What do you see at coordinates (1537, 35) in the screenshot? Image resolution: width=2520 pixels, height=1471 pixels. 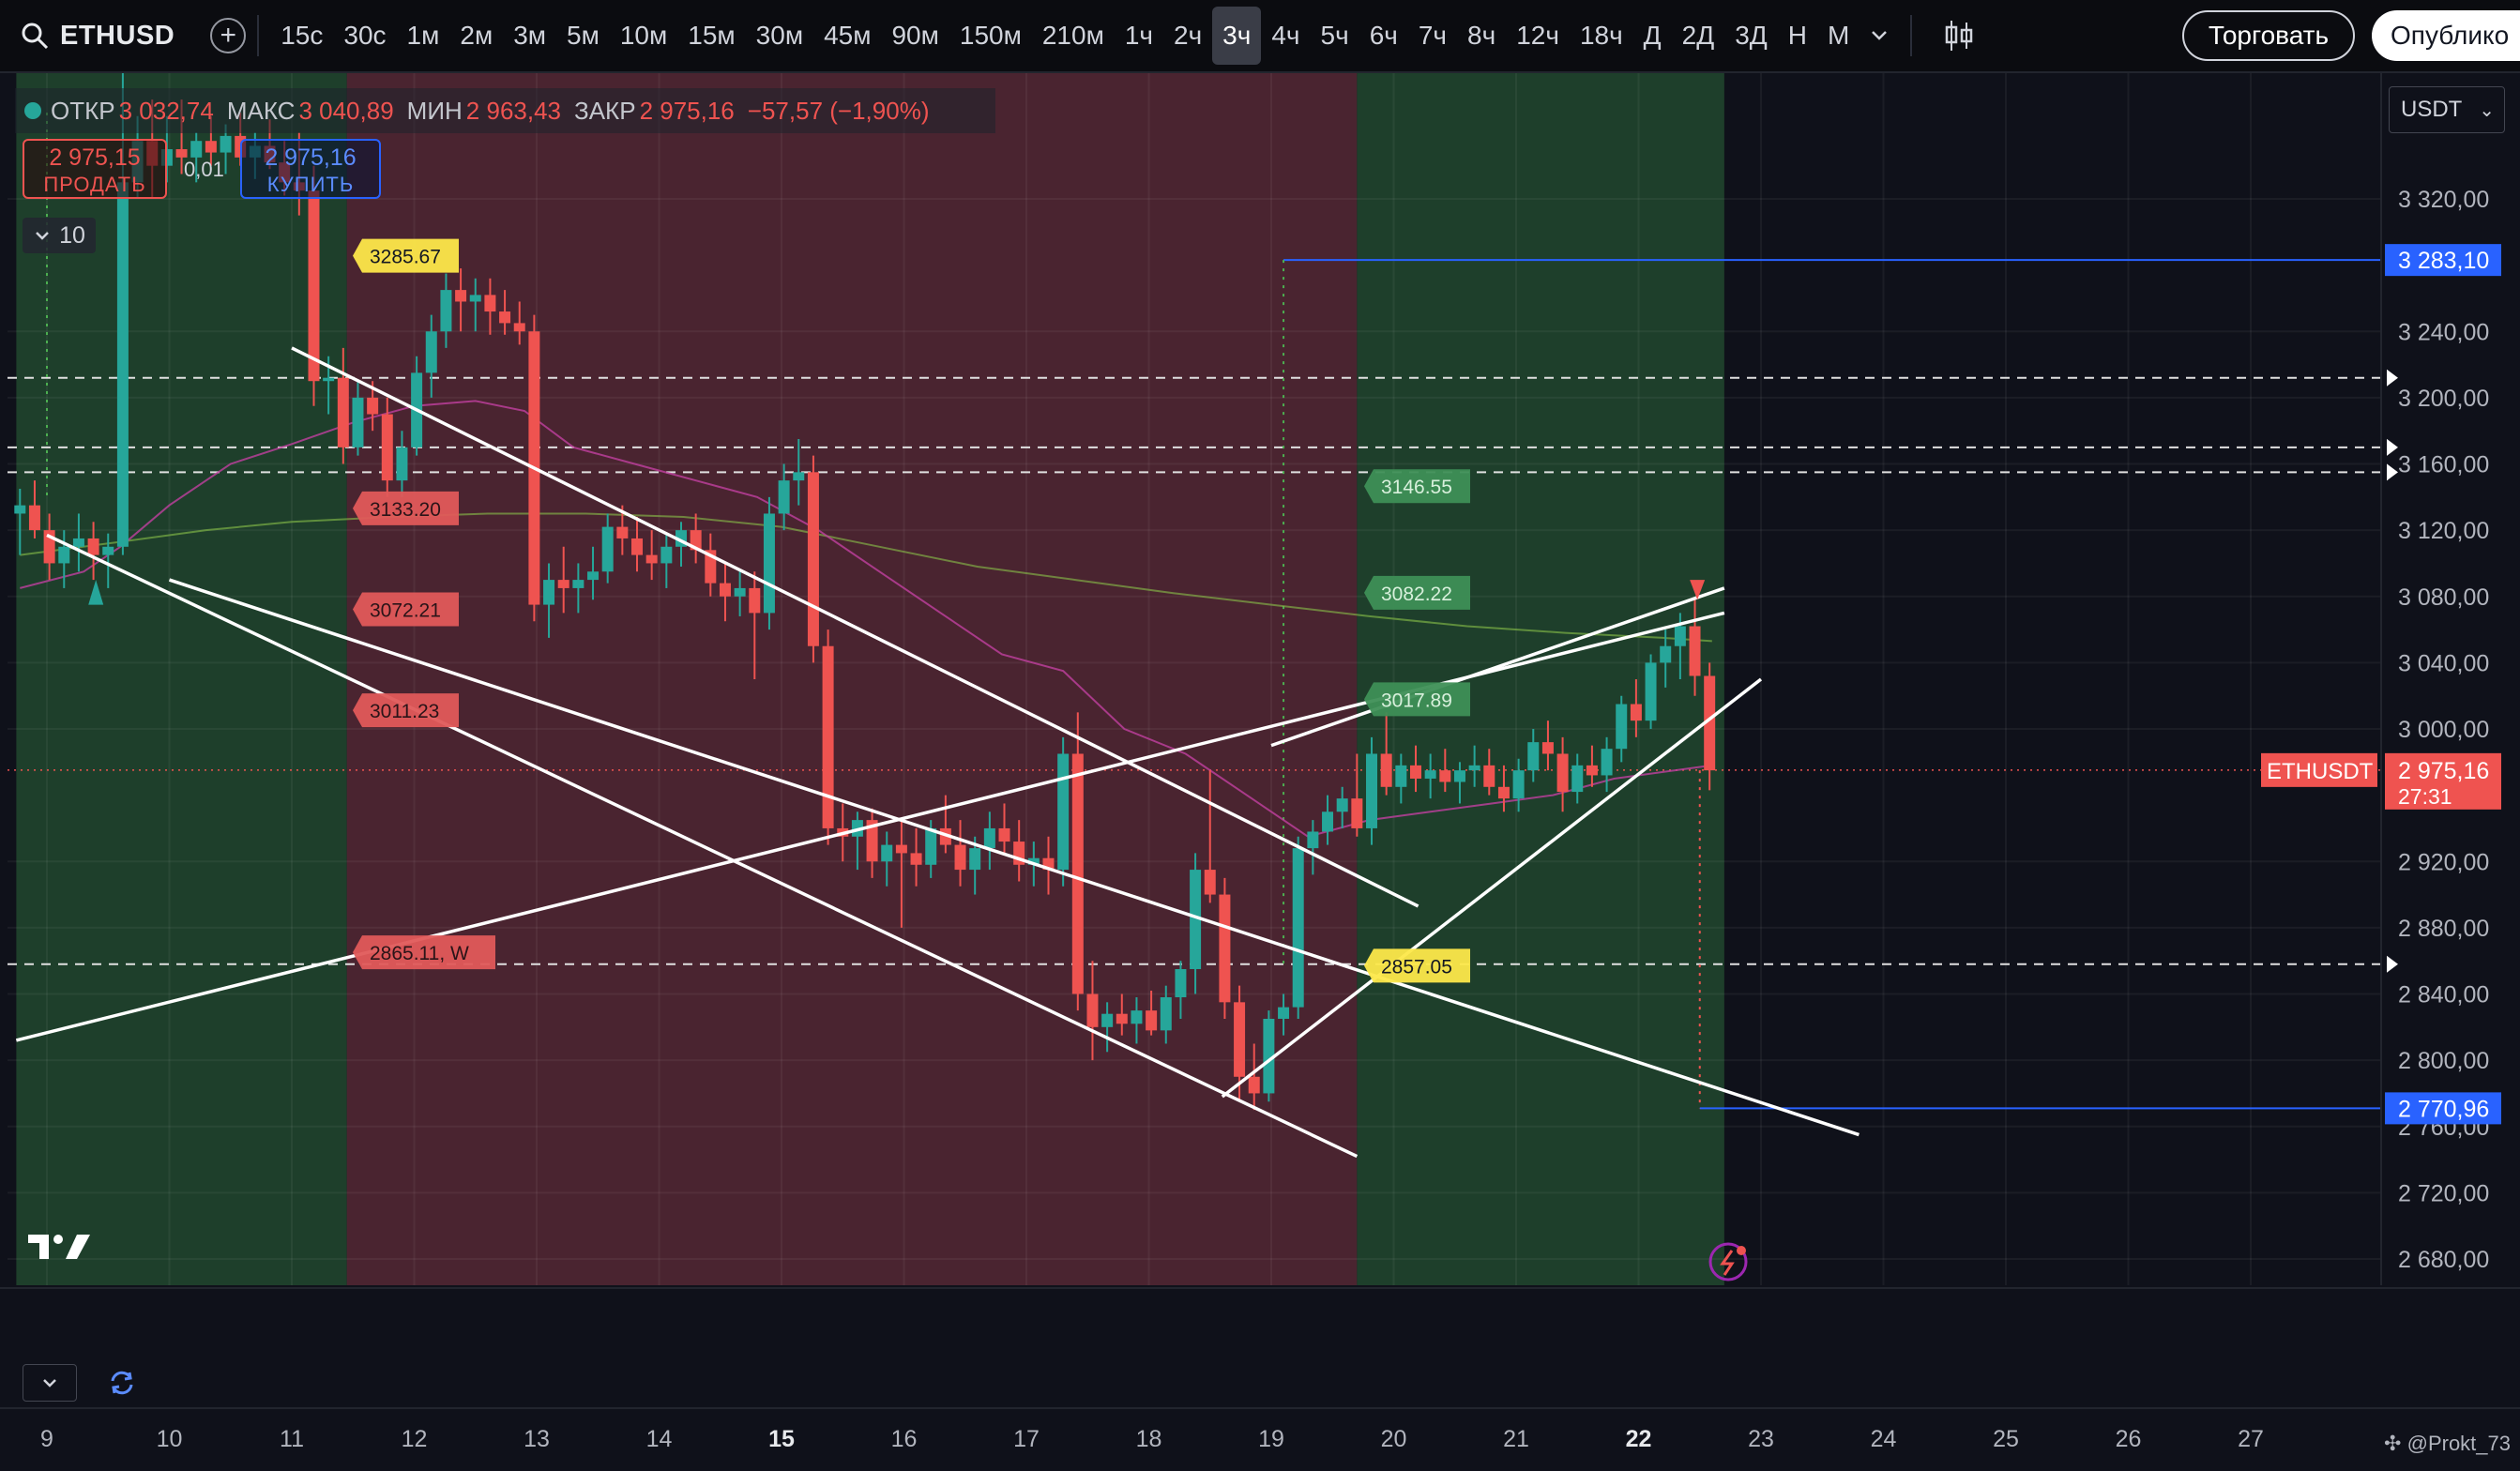 I see `interval-21: 12ч` at bounding box center [1537, 35].